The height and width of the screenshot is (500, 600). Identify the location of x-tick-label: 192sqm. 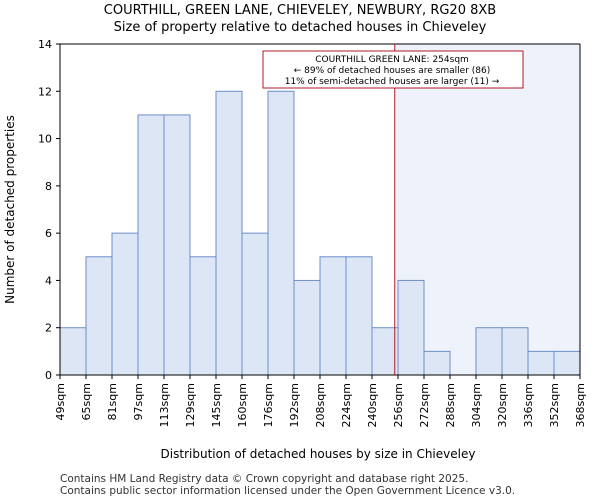
(294, 405).